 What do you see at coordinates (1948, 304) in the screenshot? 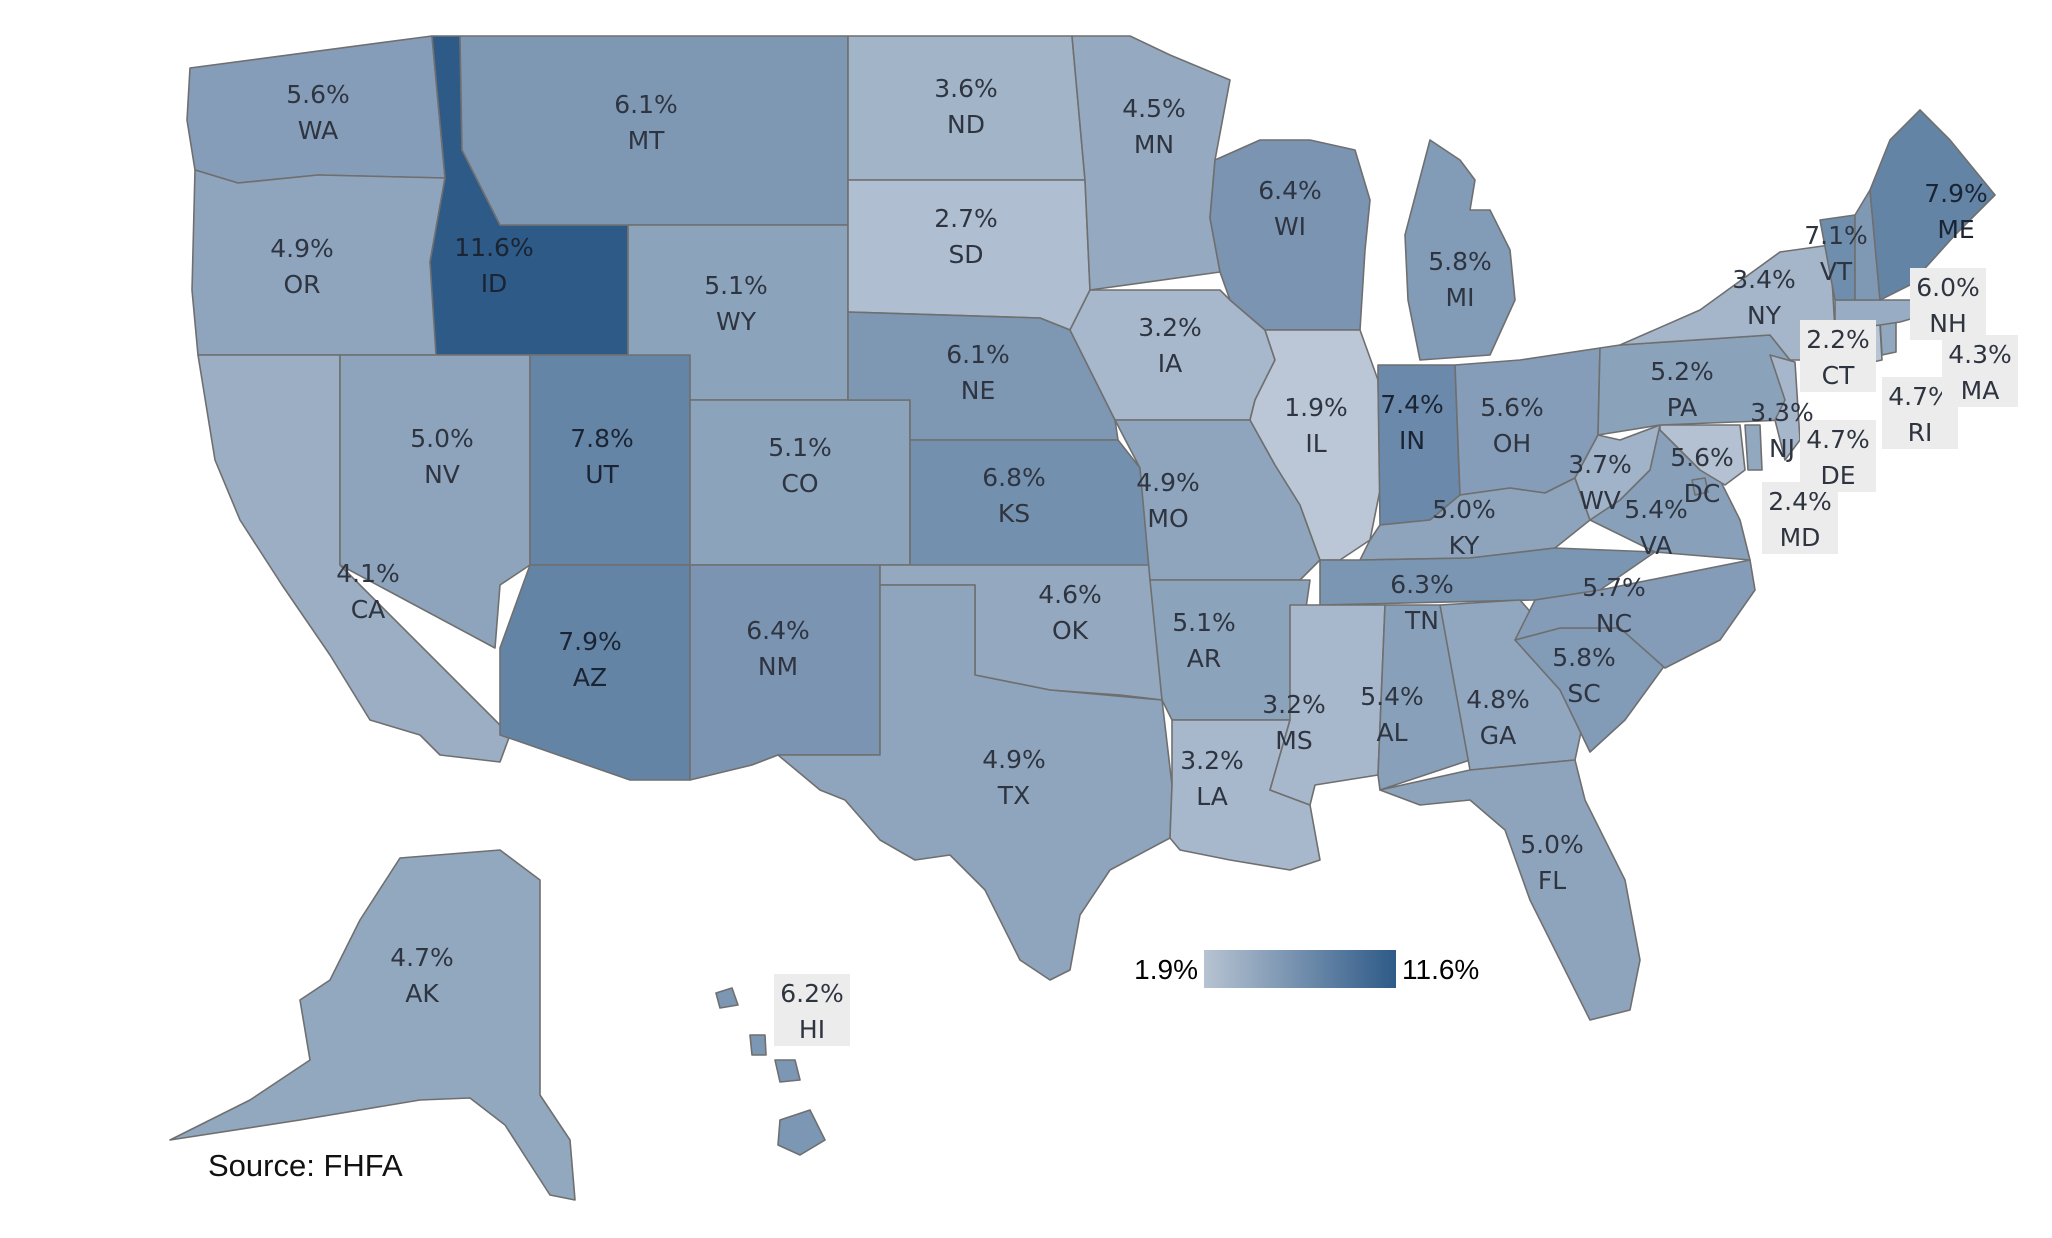
I see `state-label-nh: 6.0% NH` at bounding box center [1948, 304].